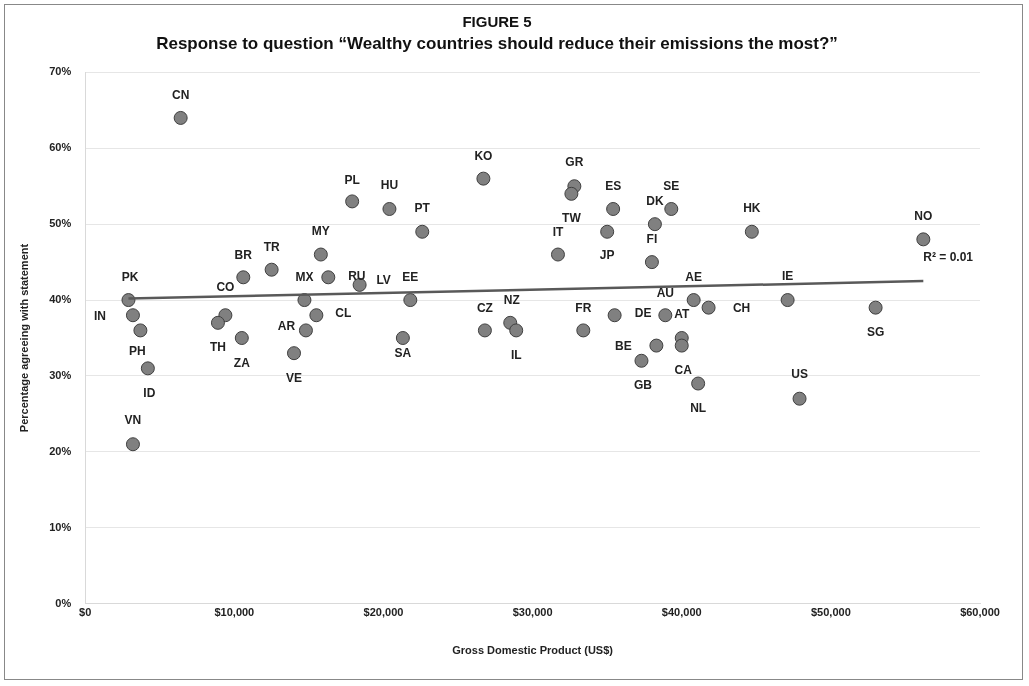 The height and width of the screenshot is (686, 1029). Describe the element at coordinates (623, 346) in the screenshot. I see `annotation: BE` at that location.